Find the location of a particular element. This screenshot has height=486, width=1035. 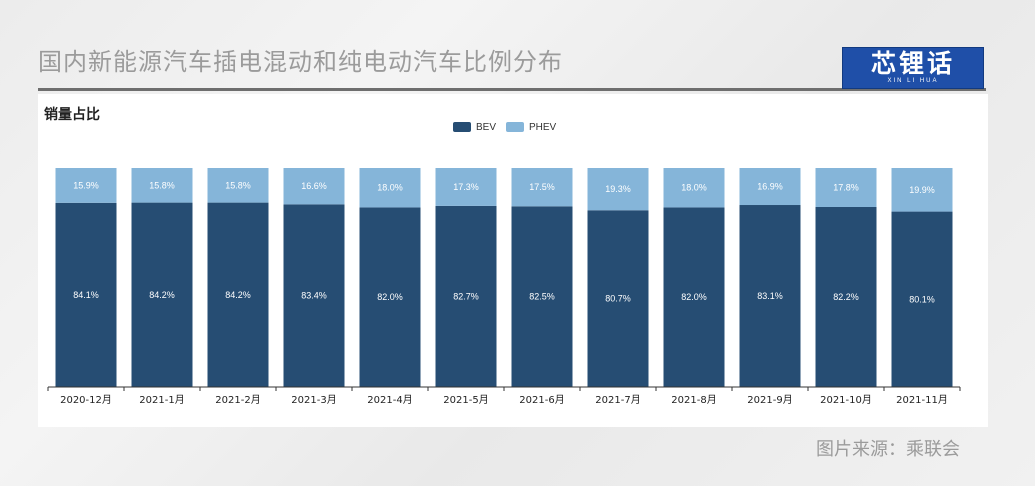

source-note: 图片来源：乘联会 is located at coordinates (888, 449).